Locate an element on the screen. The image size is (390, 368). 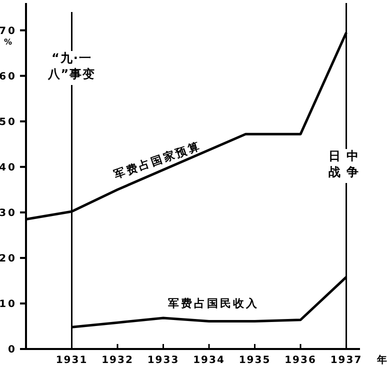
text: 军费占国家预算 is located at coordinates (157, 161).